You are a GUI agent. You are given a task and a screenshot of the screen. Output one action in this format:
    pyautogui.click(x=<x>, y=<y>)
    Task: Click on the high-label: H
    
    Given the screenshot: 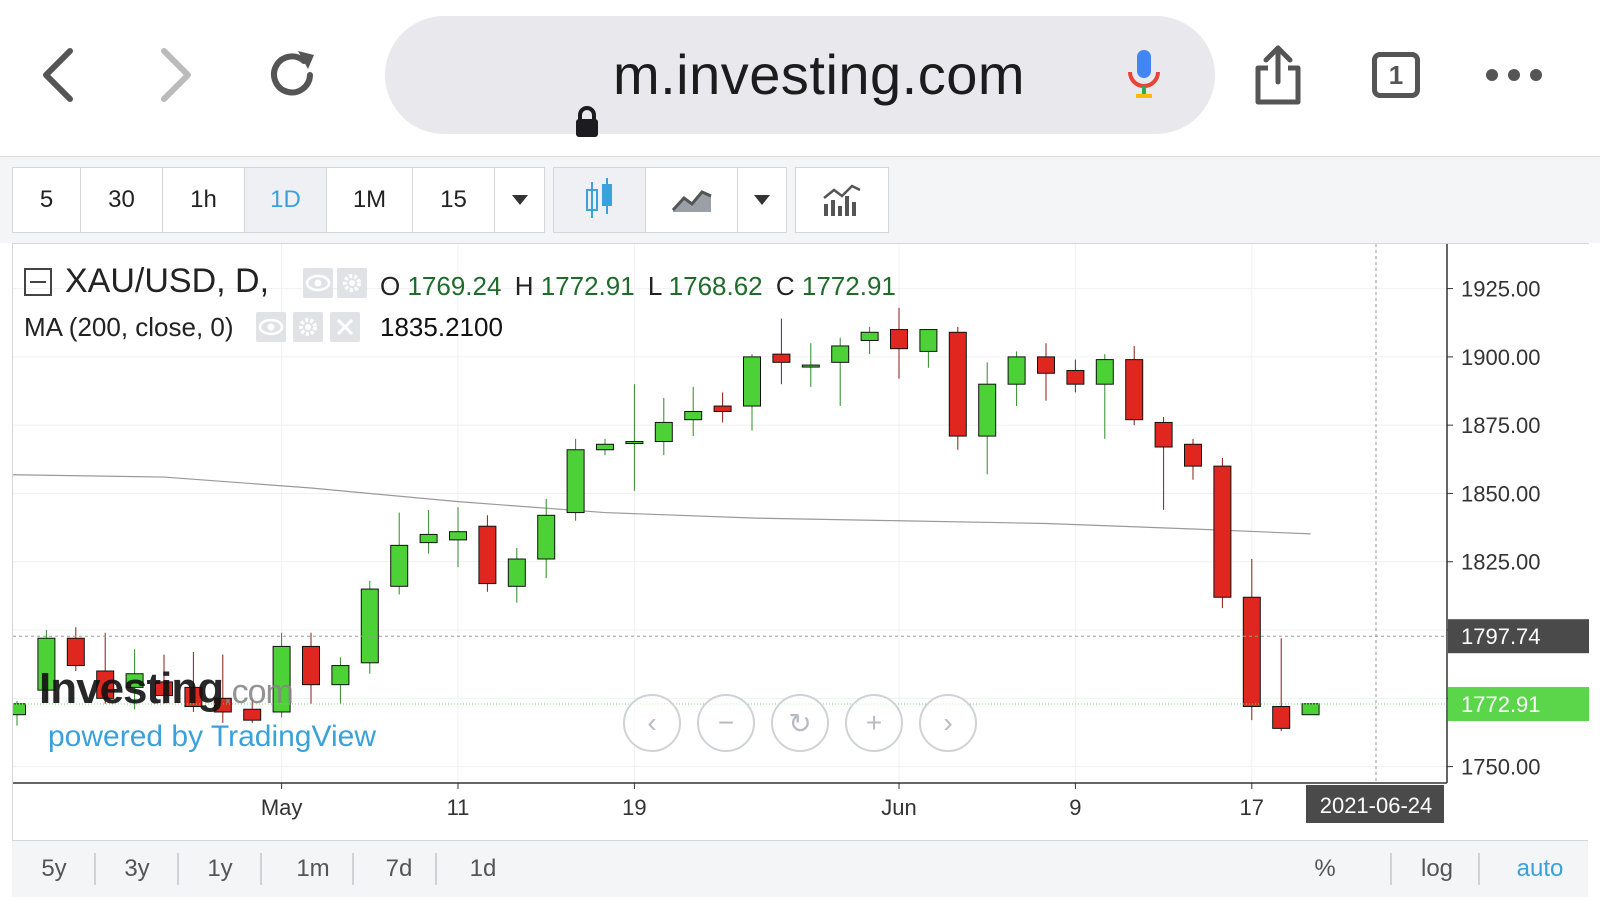 What is the action you would take?
    pyautogui.click(x=524, y=286)
    